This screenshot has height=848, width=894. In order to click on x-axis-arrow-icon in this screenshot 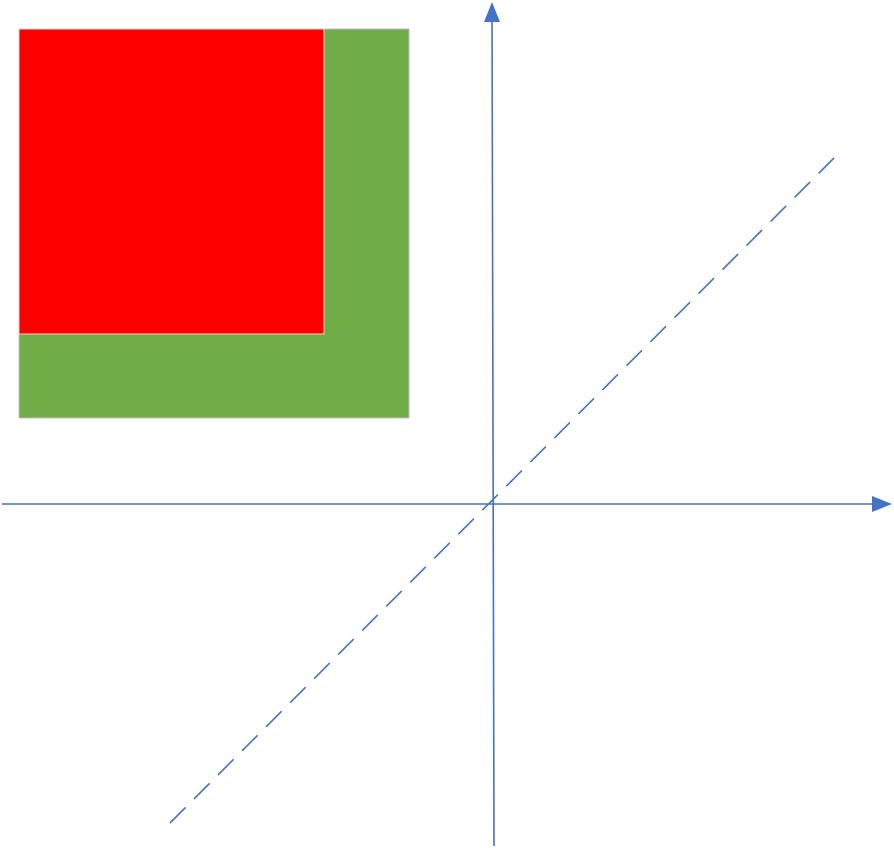, I will do `click(882, 504)`.